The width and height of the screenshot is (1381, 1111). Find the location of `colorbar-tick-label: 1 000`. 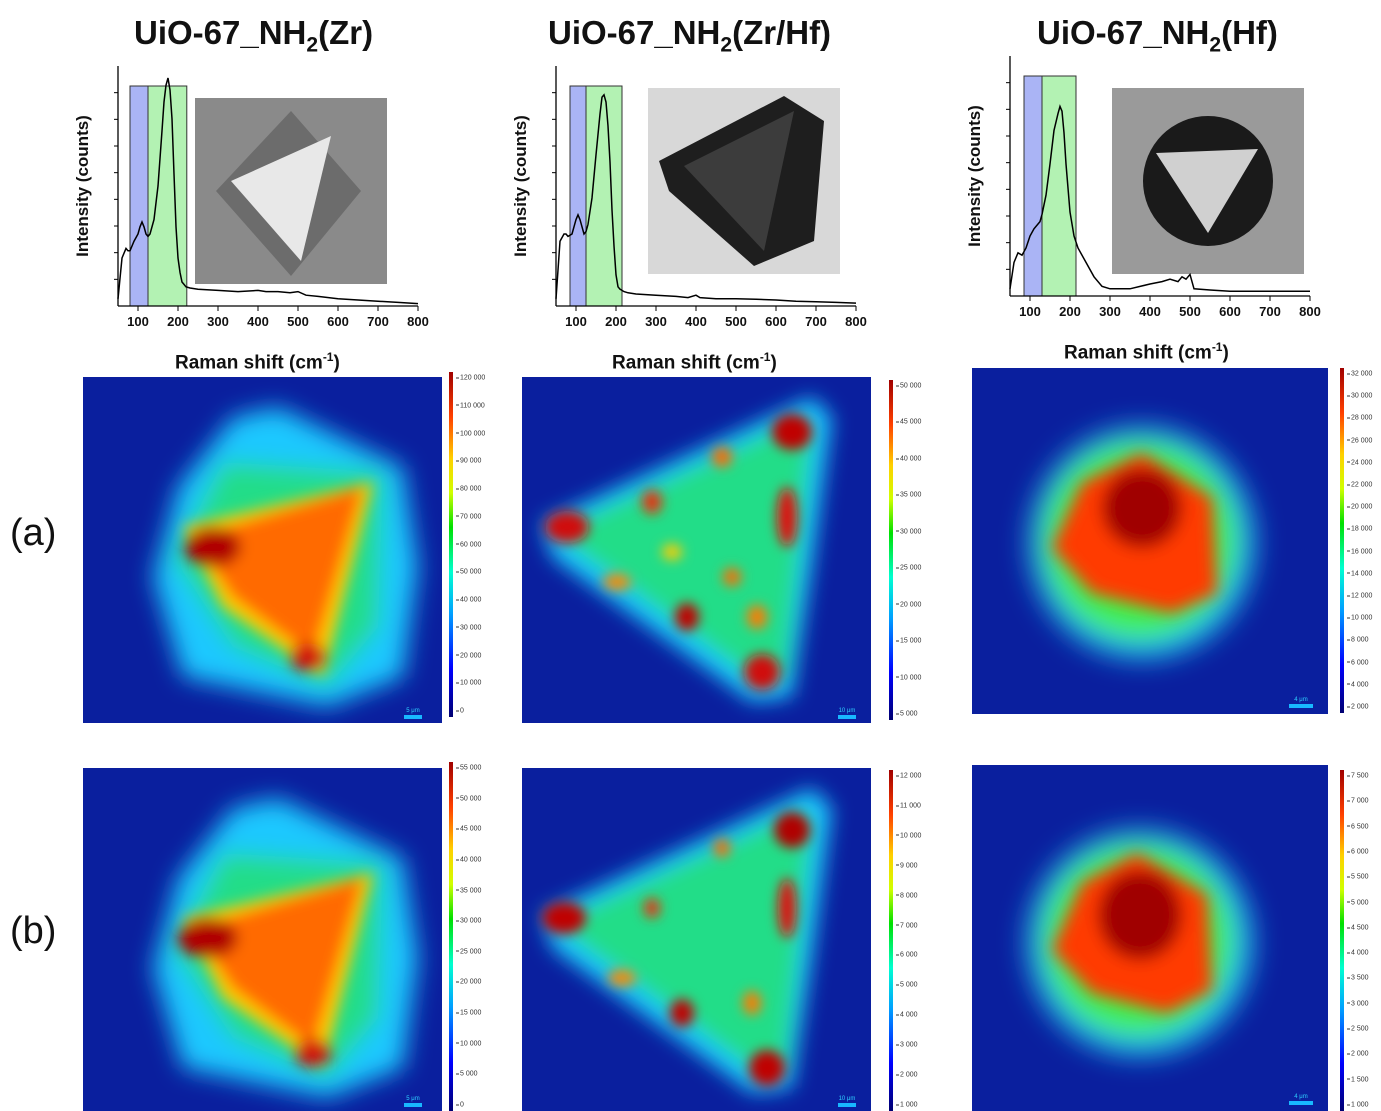

colorbar-tick-label: 1 000 is located at coordinates (907, 1105).